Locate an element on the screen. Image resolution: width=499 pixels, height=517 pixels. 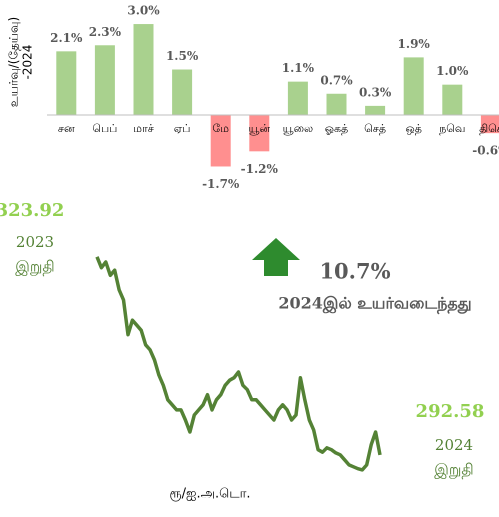
x-tick-label: யூன் is located at coordinates (260, 128).